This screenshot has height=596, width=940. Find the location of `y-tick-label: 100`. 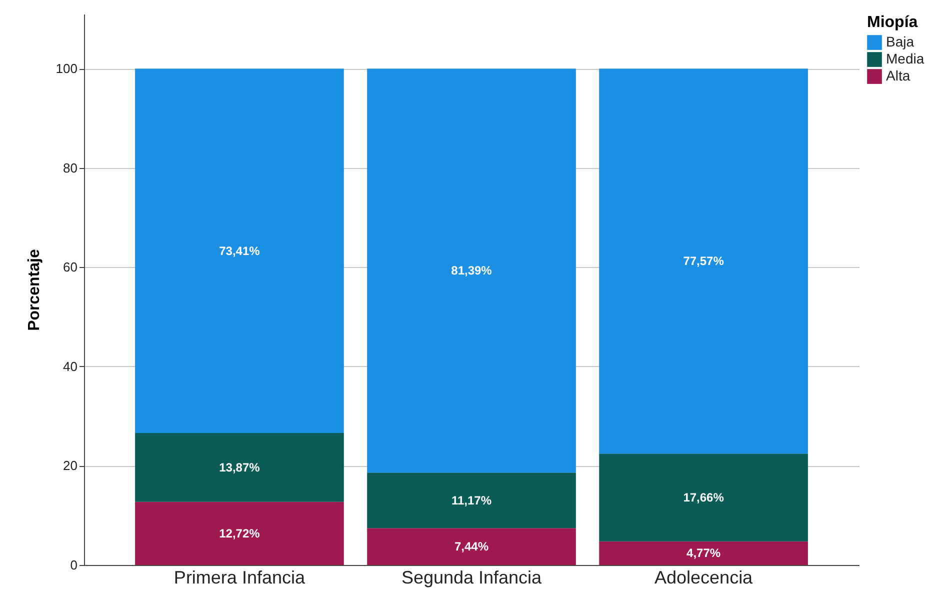

y-tick-label: 100 is located at coordinates (67, 68).